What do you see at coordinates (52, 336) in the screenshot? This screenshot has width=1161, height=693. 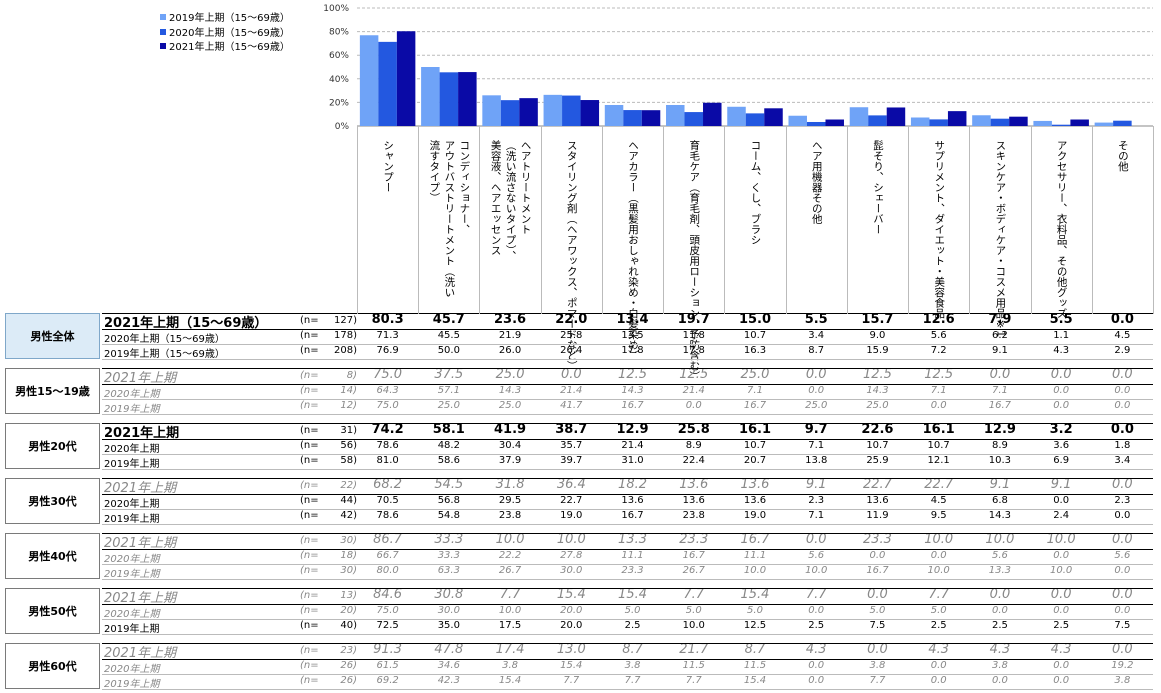 I see `group-label: 男性全体` at bounding box center [52, 336].